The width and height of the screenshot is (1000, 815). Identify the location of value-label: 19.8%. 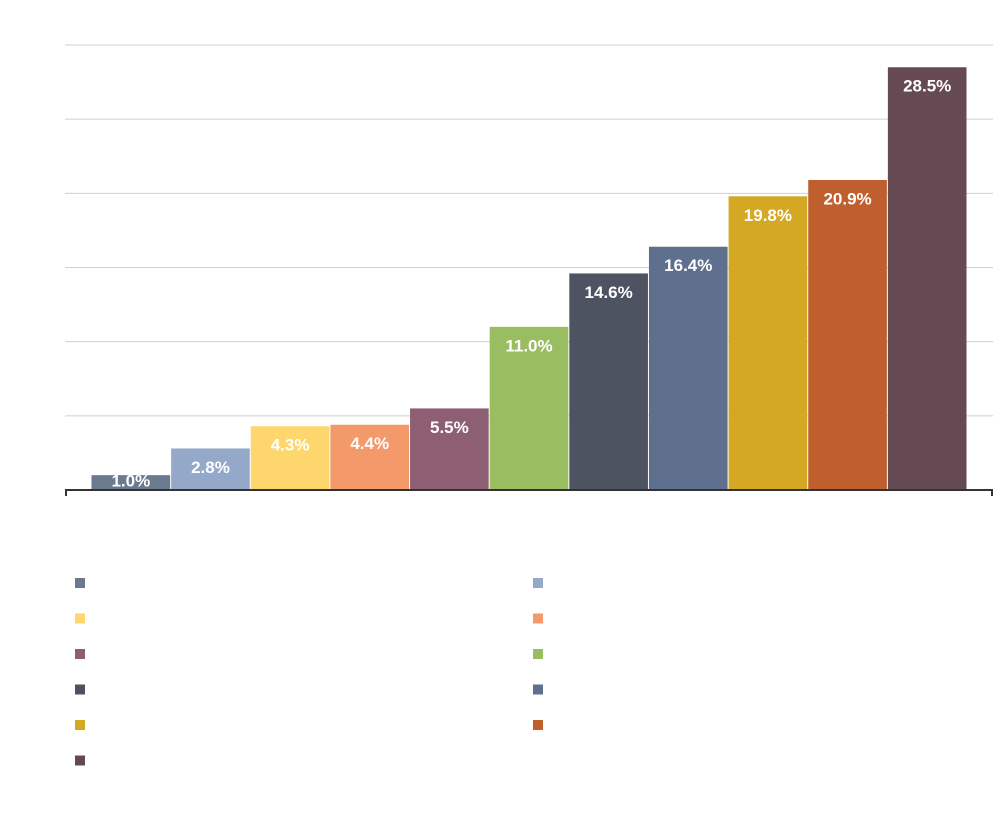
(768, 215).